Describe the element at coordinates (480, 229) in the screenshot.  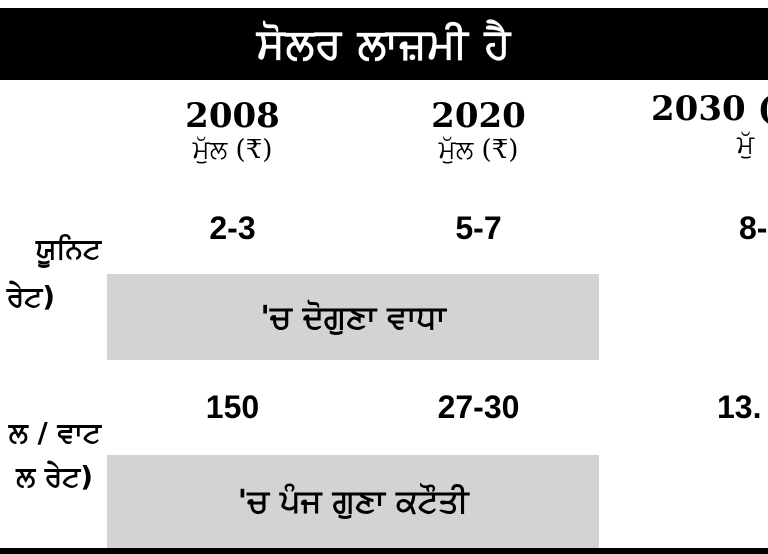
I see `value-cell: 5-7` at that location.